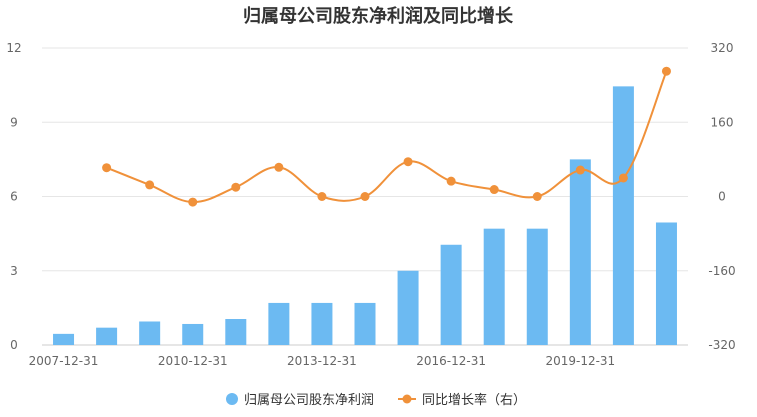  I want to click on legend-item-line: 同比增长率（右）, so click(462, 400).